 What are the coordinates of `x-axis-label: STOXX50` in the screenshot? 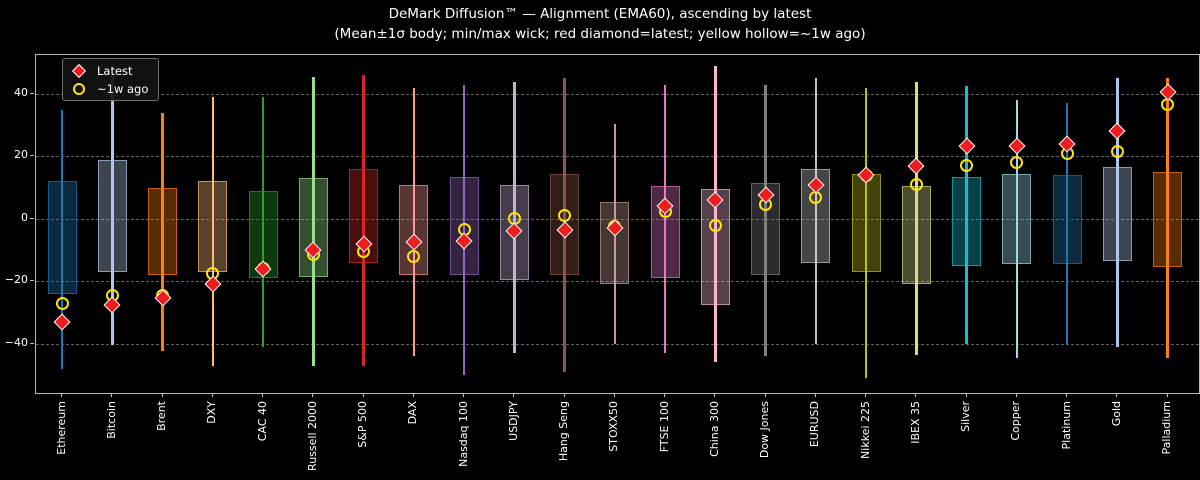 It's located at (614, 426).